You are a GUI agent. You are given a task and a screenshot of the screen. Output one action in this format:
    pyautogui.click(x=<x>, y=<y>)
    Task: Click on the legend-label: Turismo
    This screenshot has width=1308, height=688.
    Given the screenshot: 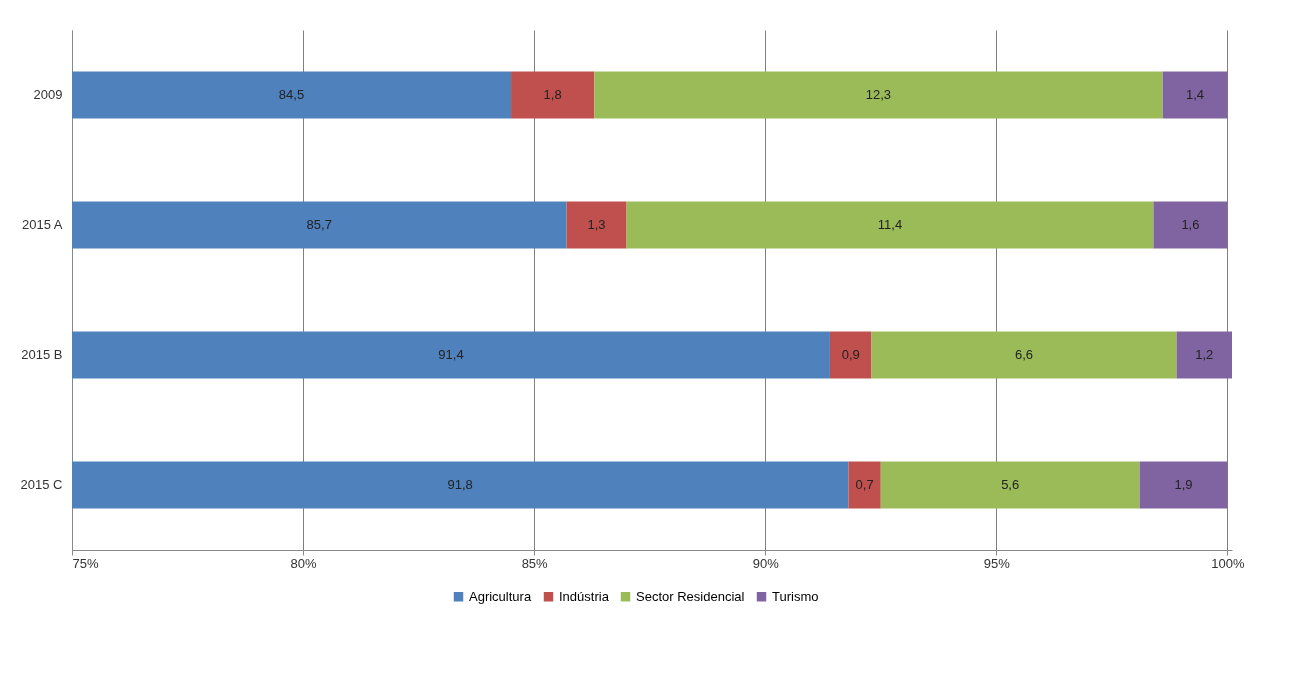 What is the action you would take?
    pyautogui.click(x=795, y=596)
    